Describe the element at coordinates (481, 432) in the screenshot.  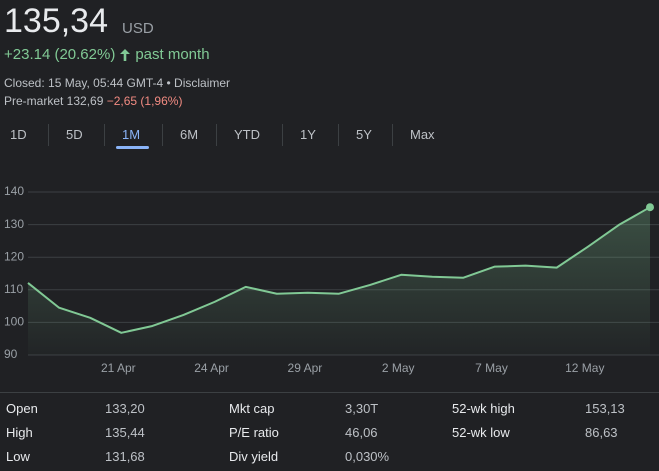
I see `stat-label: 52-wk low` at that location.